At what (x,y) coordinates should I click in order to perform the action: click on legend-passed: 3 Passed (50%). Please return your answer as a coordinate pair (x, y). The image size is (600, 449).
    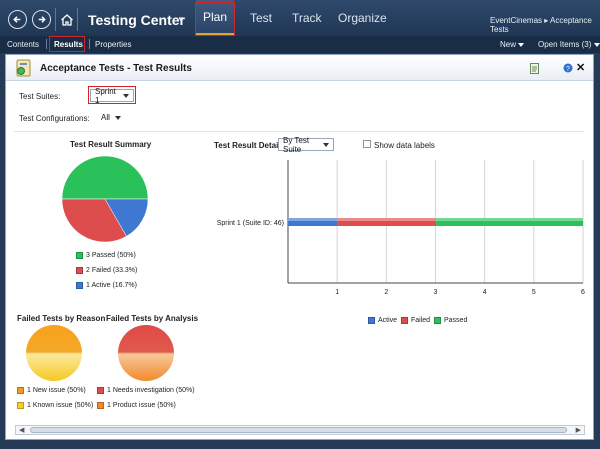
    Looking at the image, I should click on (106, 255).